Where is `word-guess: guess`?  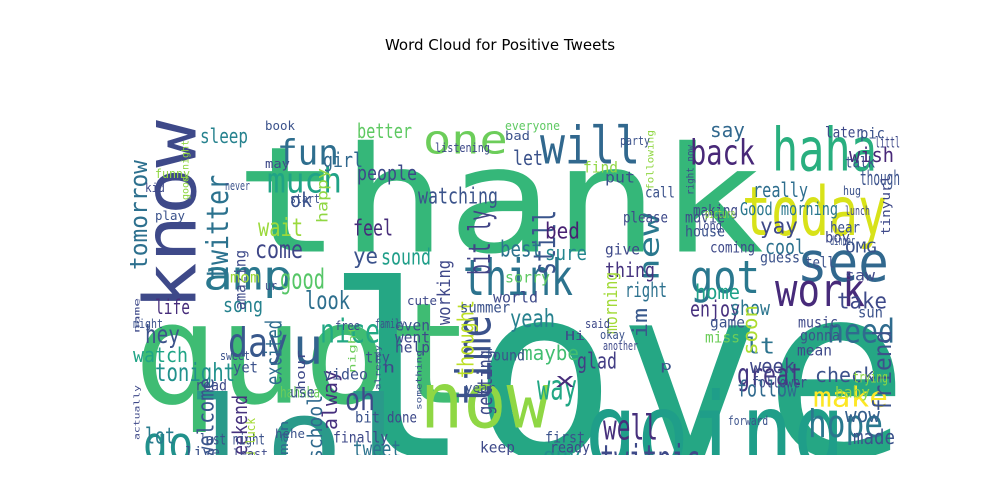 word-guess: guess is located at coordinates (780, 257).